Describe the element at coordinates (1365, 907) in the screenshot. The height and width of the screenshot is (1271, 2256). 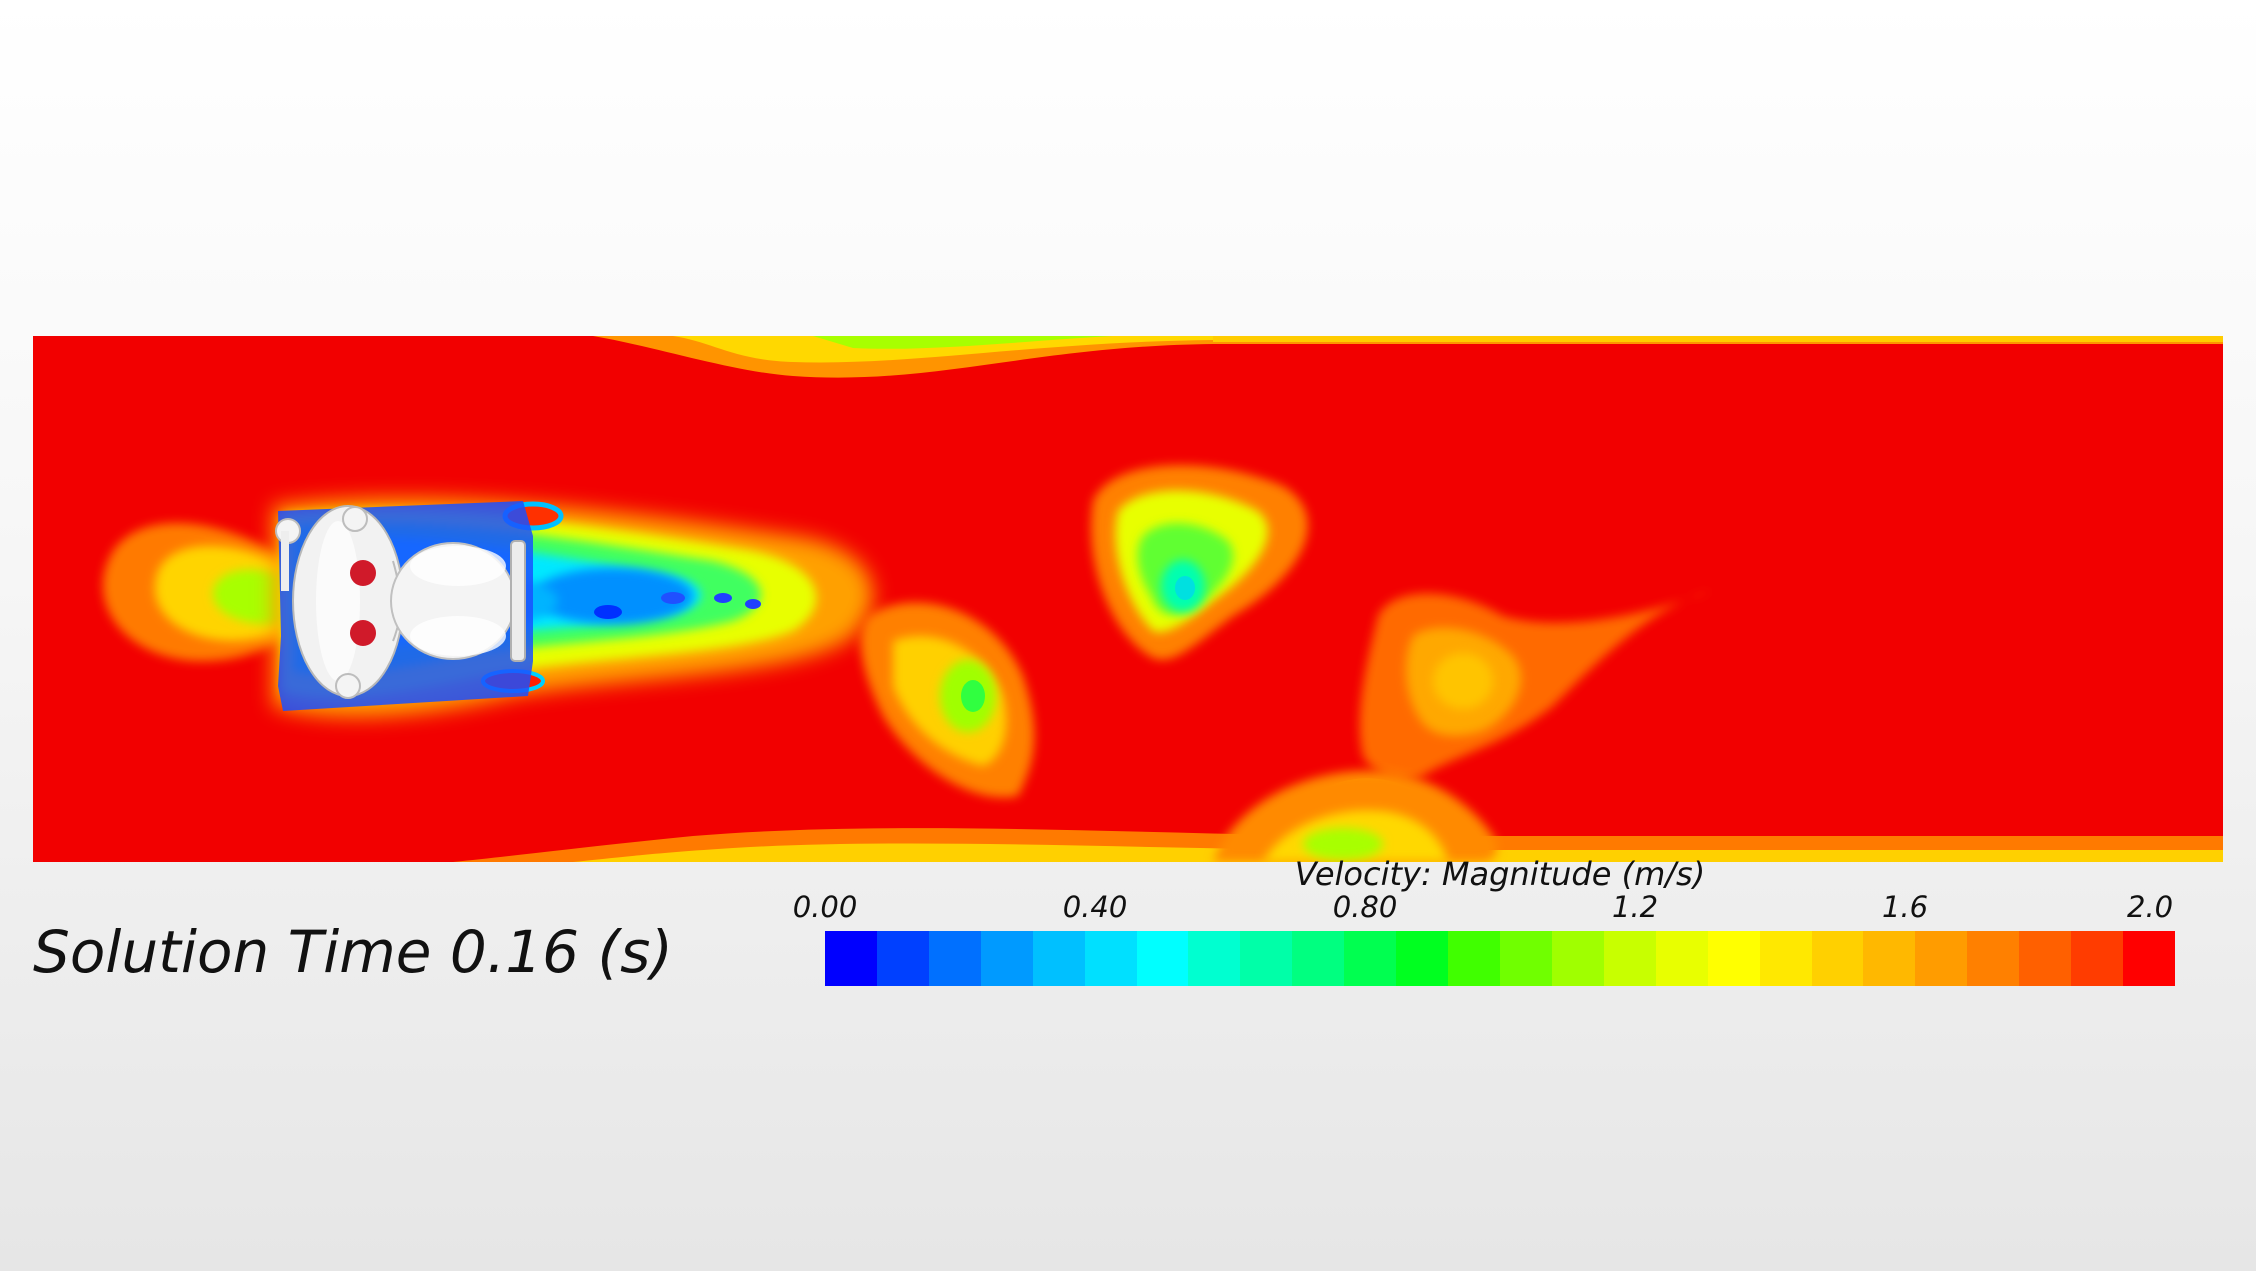
I see `colorbar-tick-label: 0.80` at that location.